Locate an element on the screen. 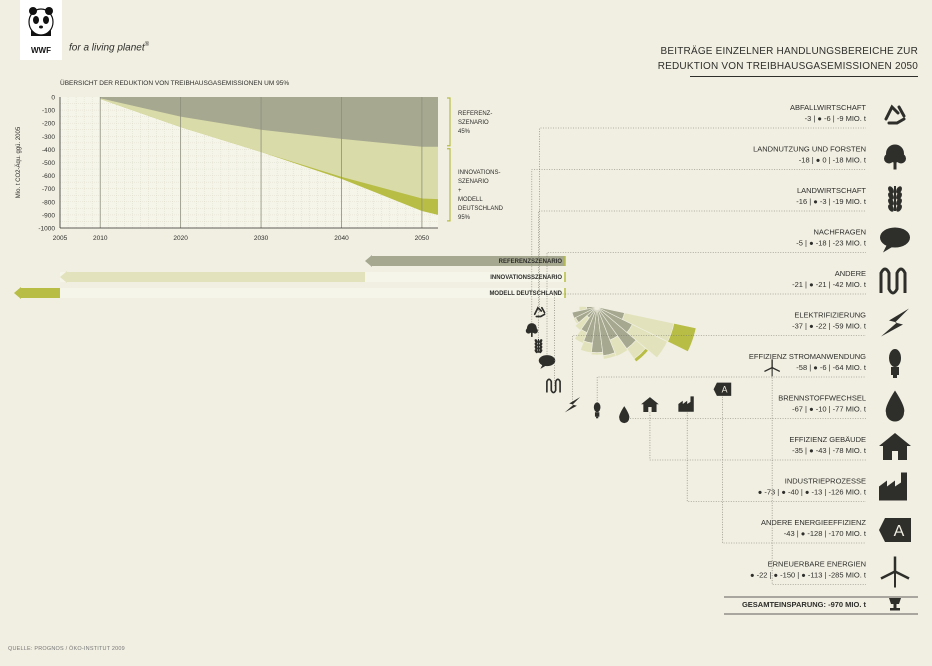 Image resolution: width=932 pixels, height=666 pixels. source-note: QUELLE: PROGNOS / ÖKO-INSTITUT 2009 is located at coordinates (66, 649).